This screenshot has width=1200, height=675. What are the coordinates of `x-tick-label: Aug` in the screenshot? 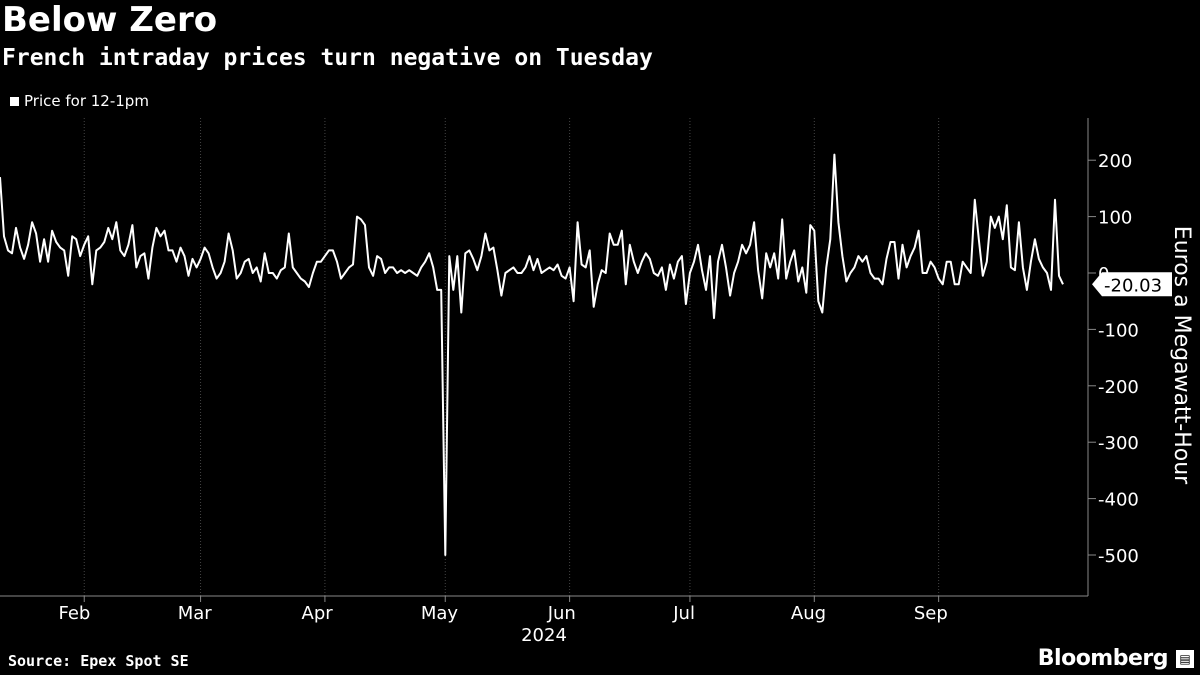 It's located at (808, 613).